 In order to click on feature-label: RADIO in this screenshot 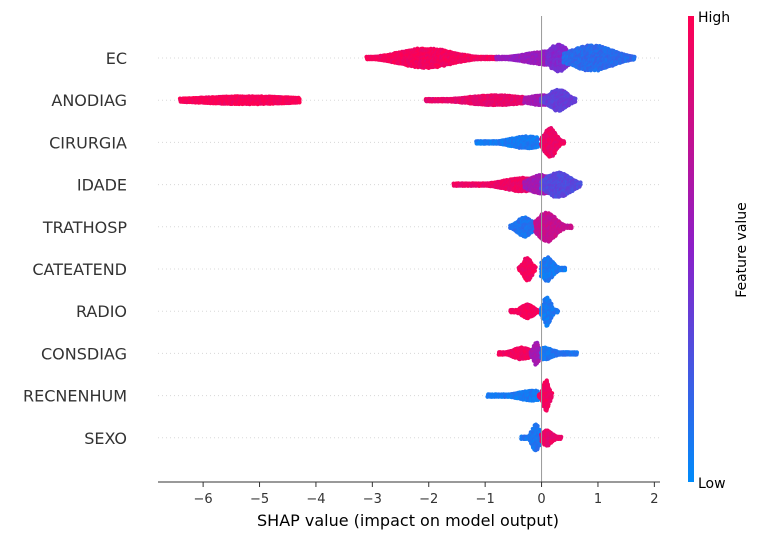, I will do `click(101, 311)`.